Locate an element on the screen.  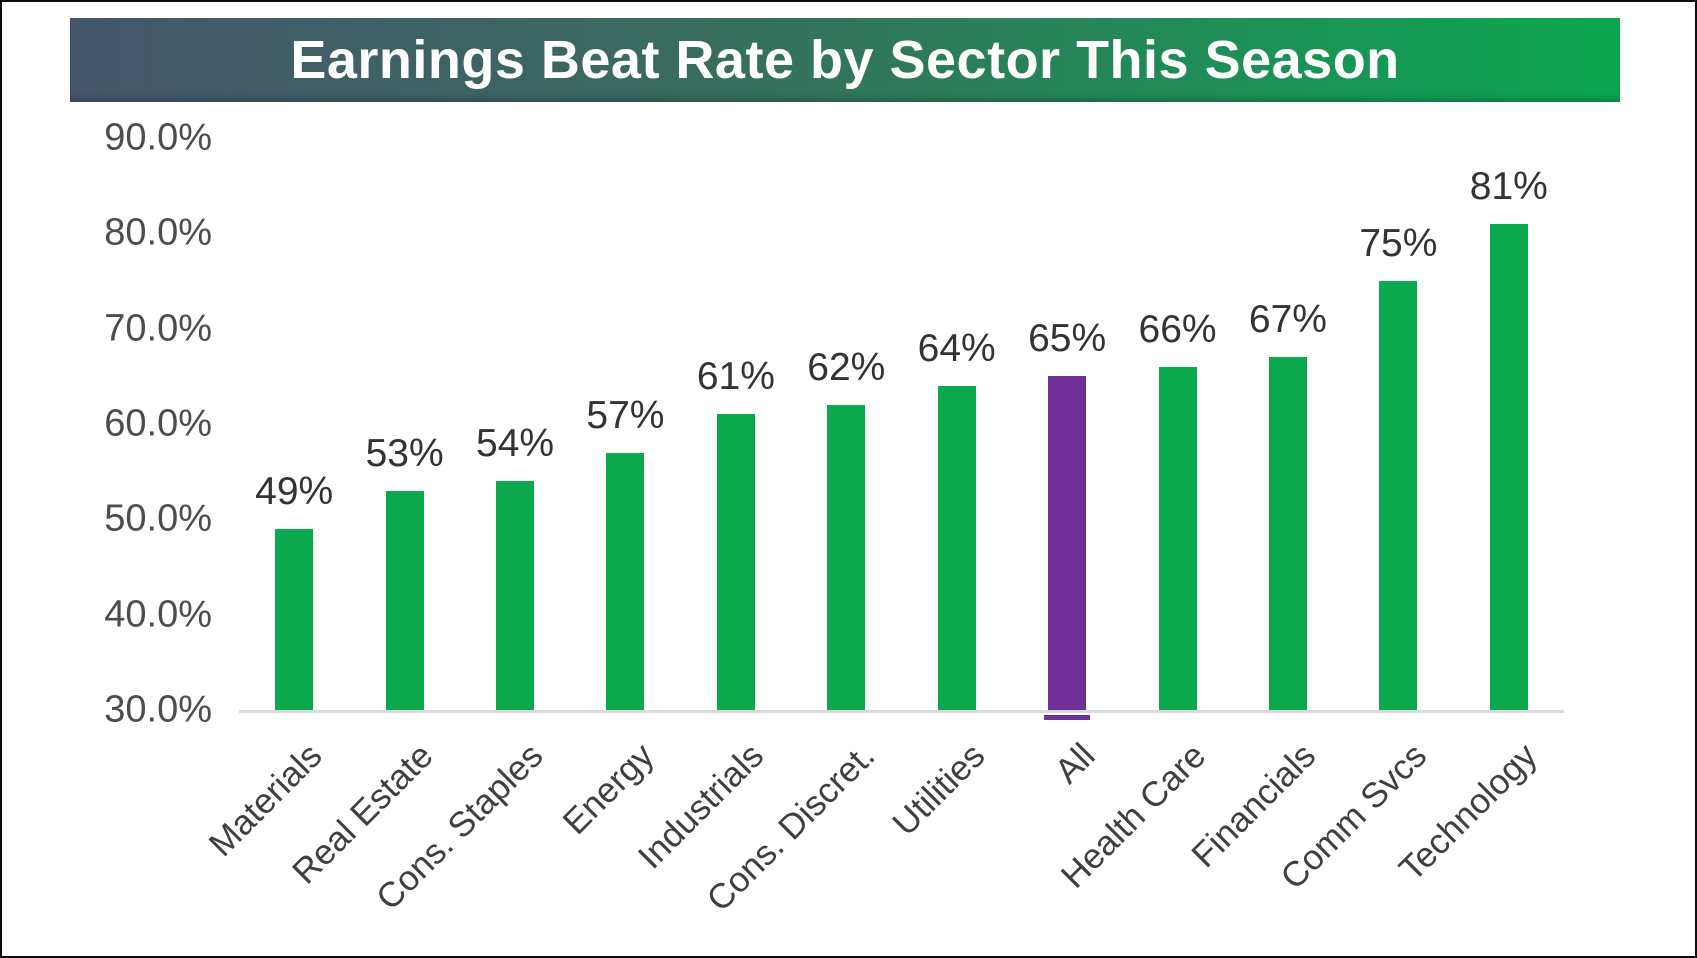
value-label-utilities: 64% is located at coordinates (956, 348).